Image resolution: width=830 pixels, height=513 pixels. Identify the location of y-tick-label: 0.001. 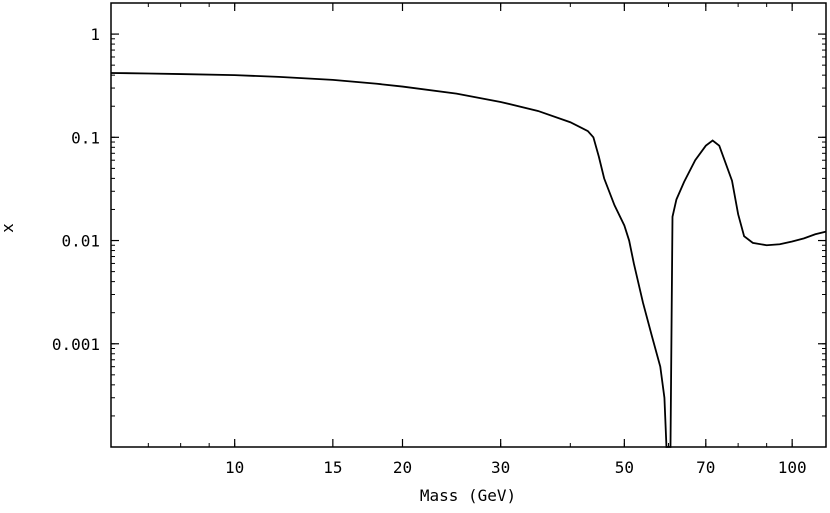
(76, 344).